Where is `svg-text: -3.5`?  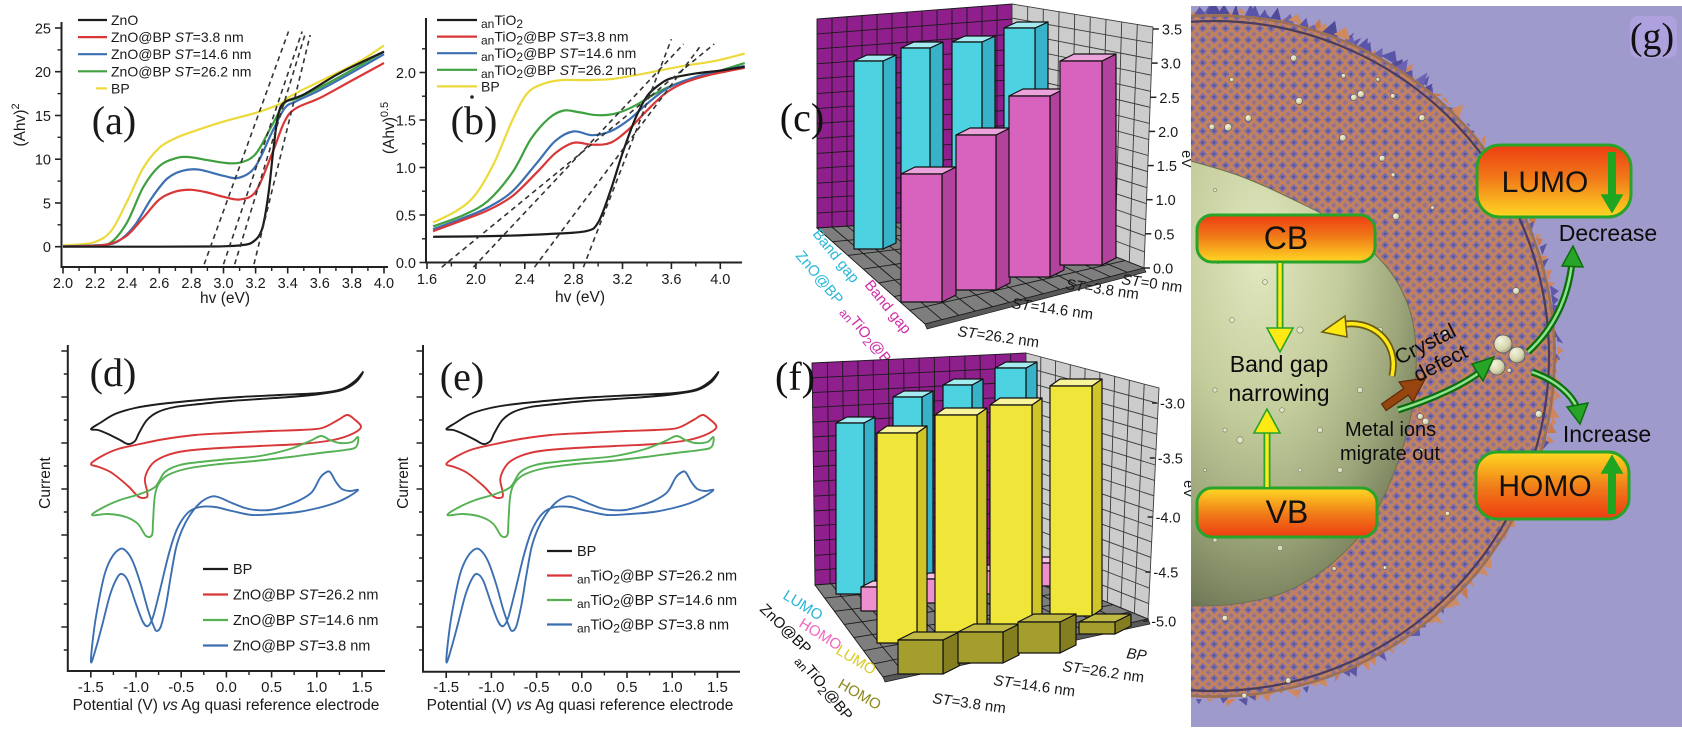 svg-text: -3.5 is located at coordinates (1170, 460).